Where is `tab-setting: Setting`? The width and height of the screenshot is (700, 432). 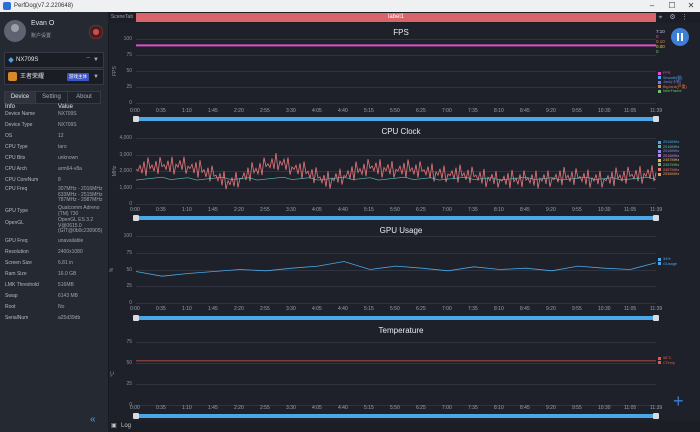 tab-setting: Setting is located at coordinates (51, 97).